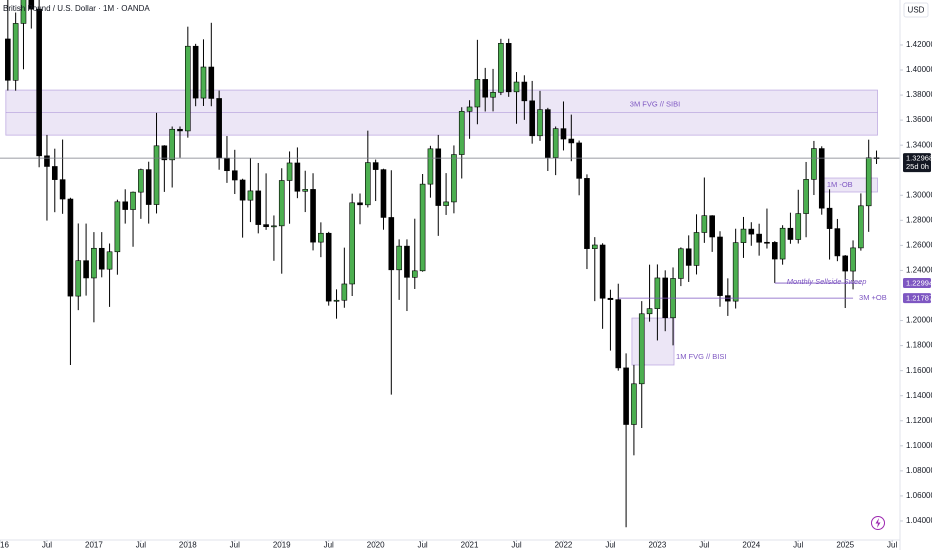 Image resolution: width=932 pixels, height=550 pixels. I want to click on x-tick-label: 2017, so click(94, 545).